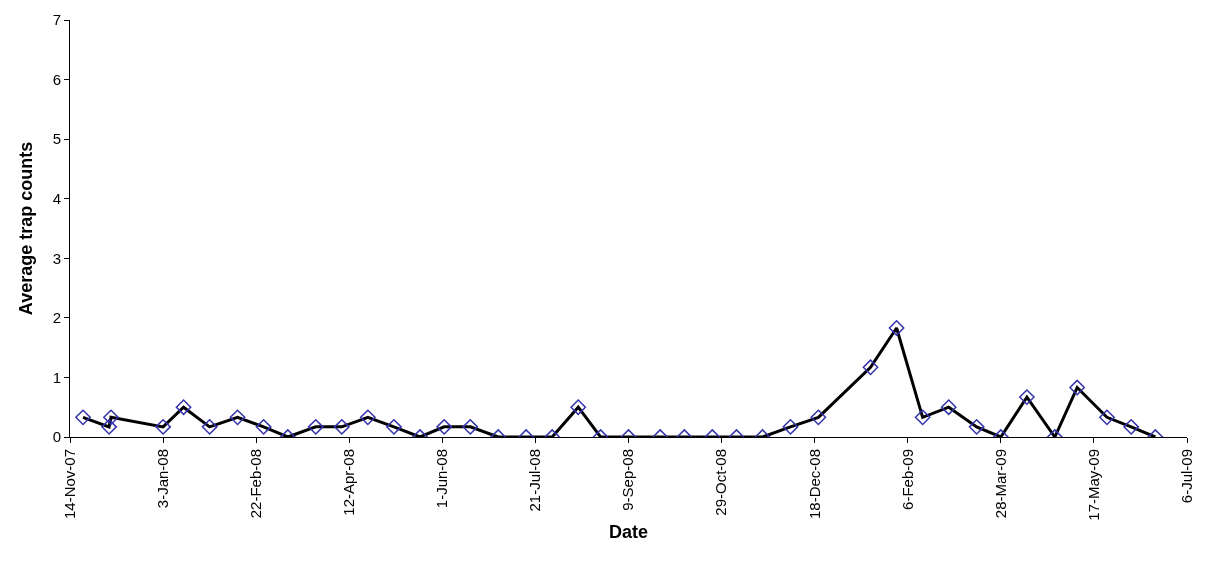 The image size is (1217, 567). What do you see at coordinates (162, 479) in the screenshot?
I see `x-tick-label: 3-Jan-08` at bounding box center [162, 479].